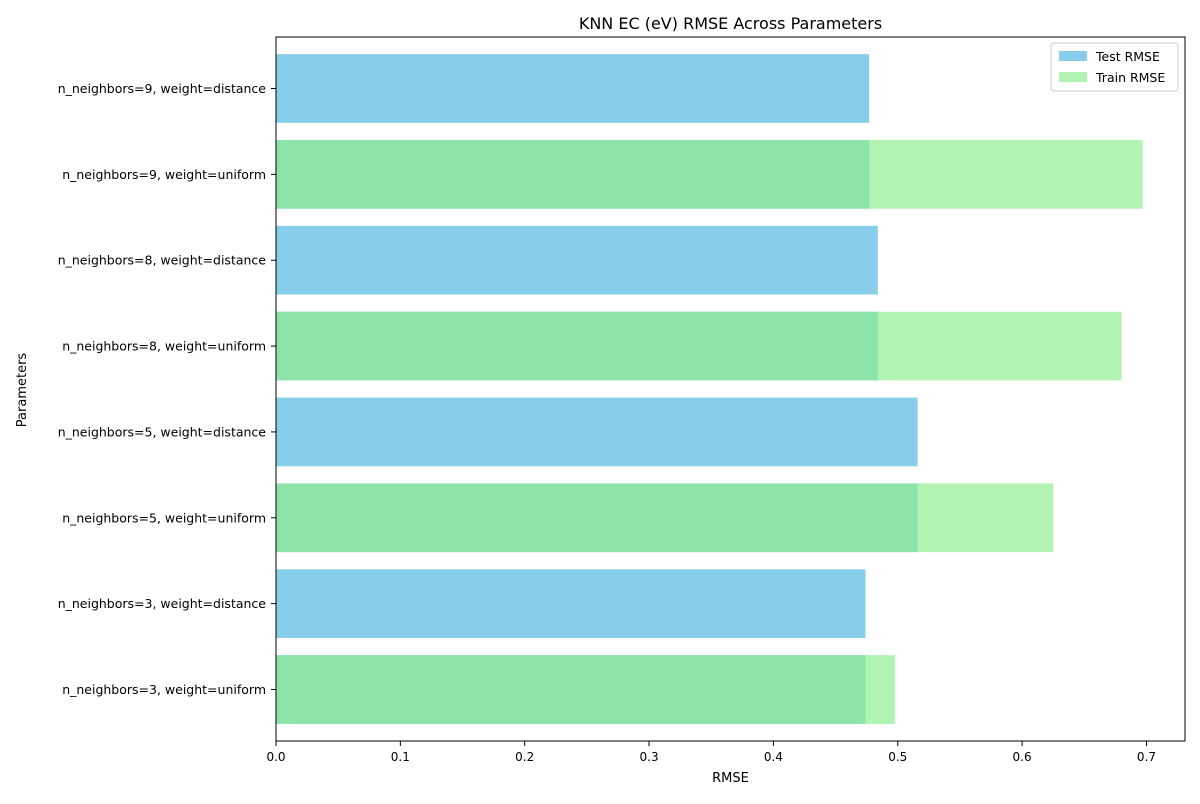 The image size is (1200, 804). What do you see at coordinates (162, 603) in the screenshot?
I see `y-tick-label: n_neighbors=3, weight=distance` at bounding box center [162, 603].